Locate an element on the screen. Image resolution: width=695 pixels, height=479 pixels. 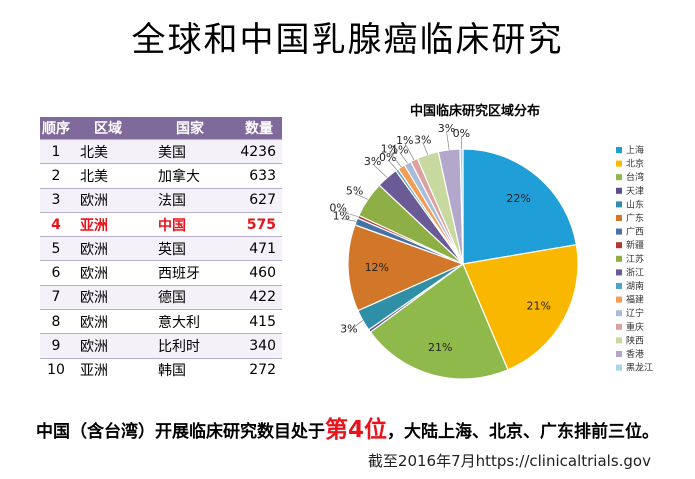
cell-rank: 2 is located at coordinates (56, 176).